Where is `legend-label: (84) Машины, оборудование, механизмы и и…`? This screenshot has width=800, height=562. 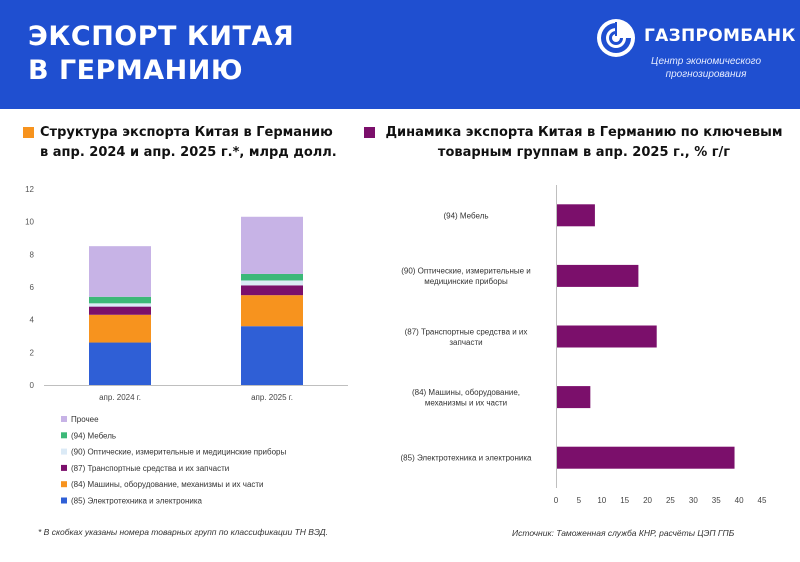 legend-label: (84) Машины, оборудование, механизмы и и… is located at coordinates (167, 484).